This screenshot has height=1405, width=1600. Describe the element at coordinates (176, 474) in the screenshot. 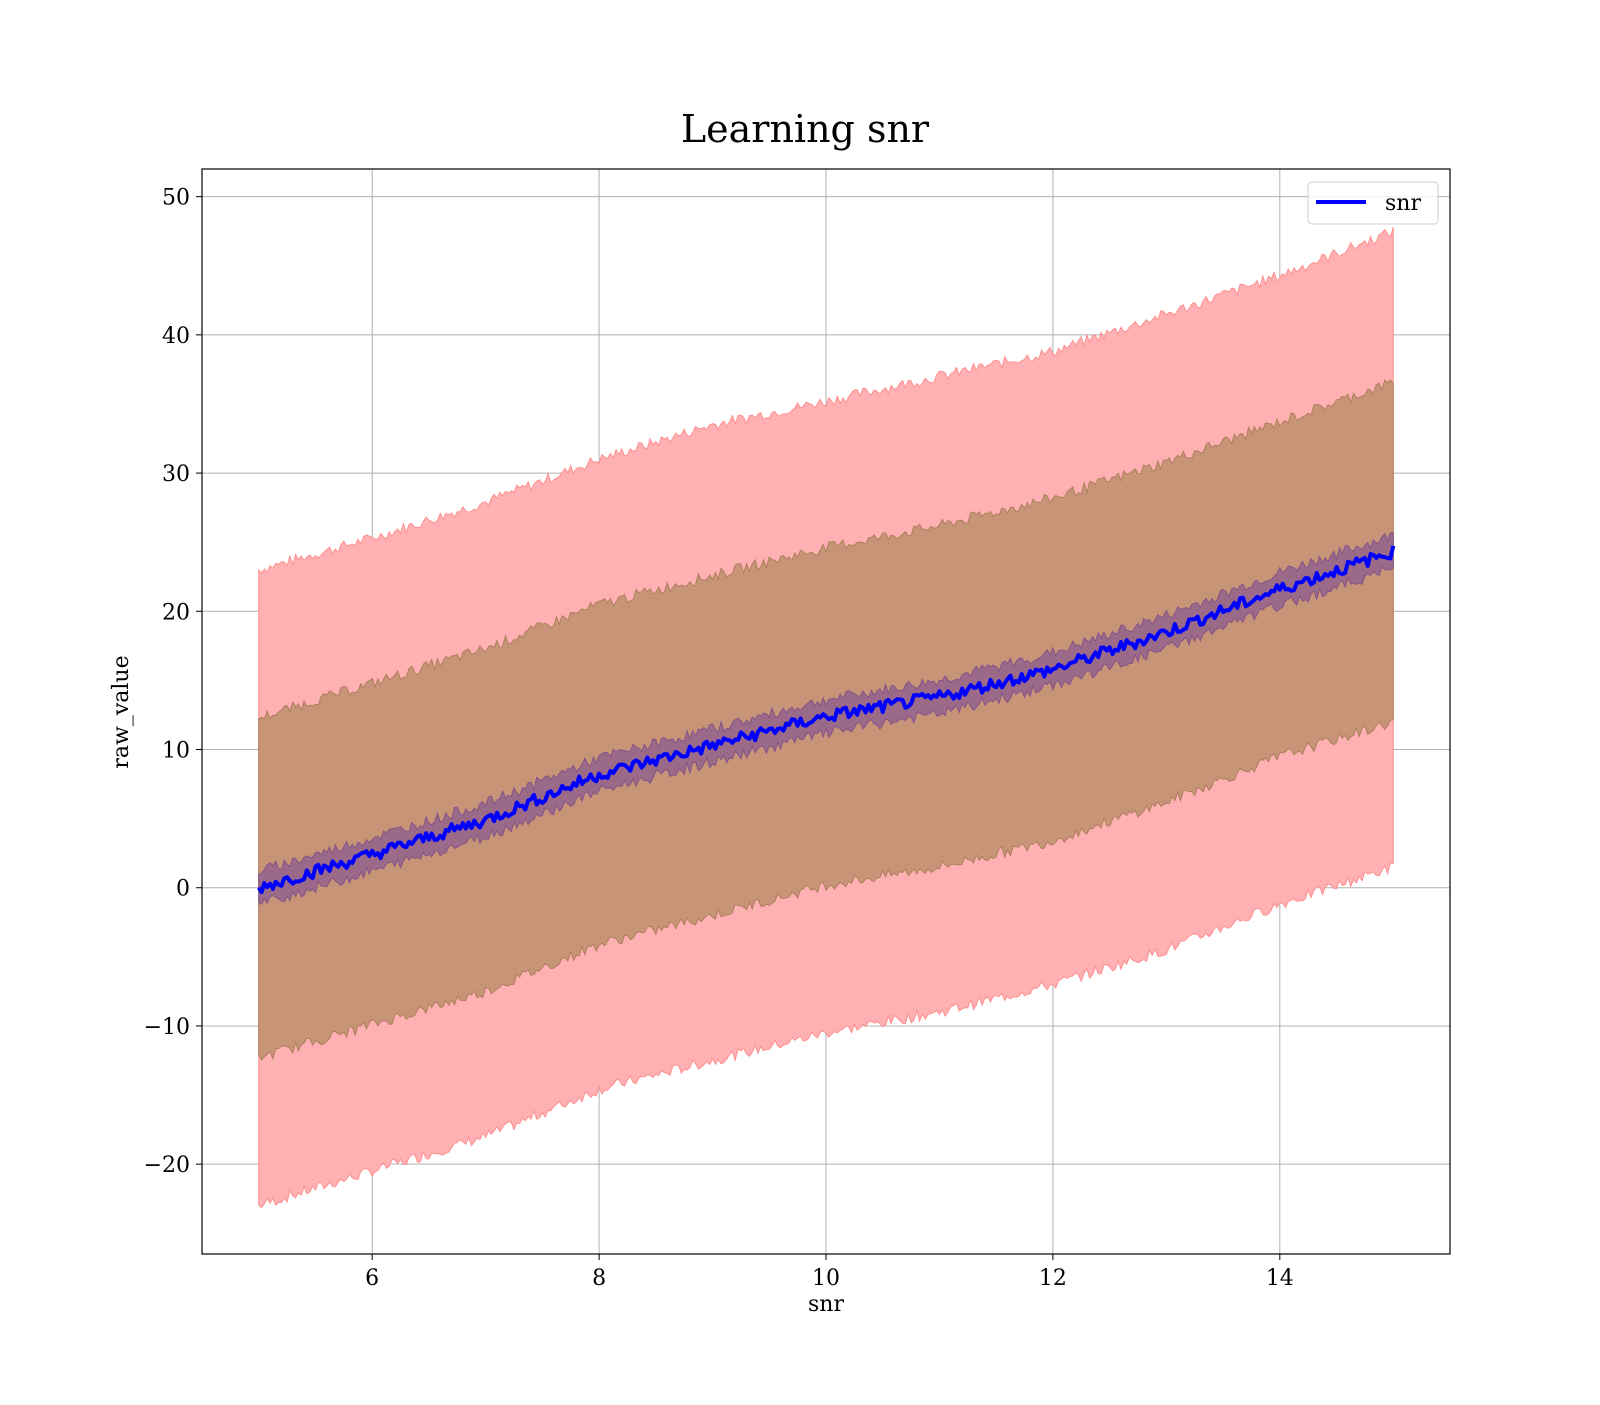

I see `y-tick-label: 30` at that location.